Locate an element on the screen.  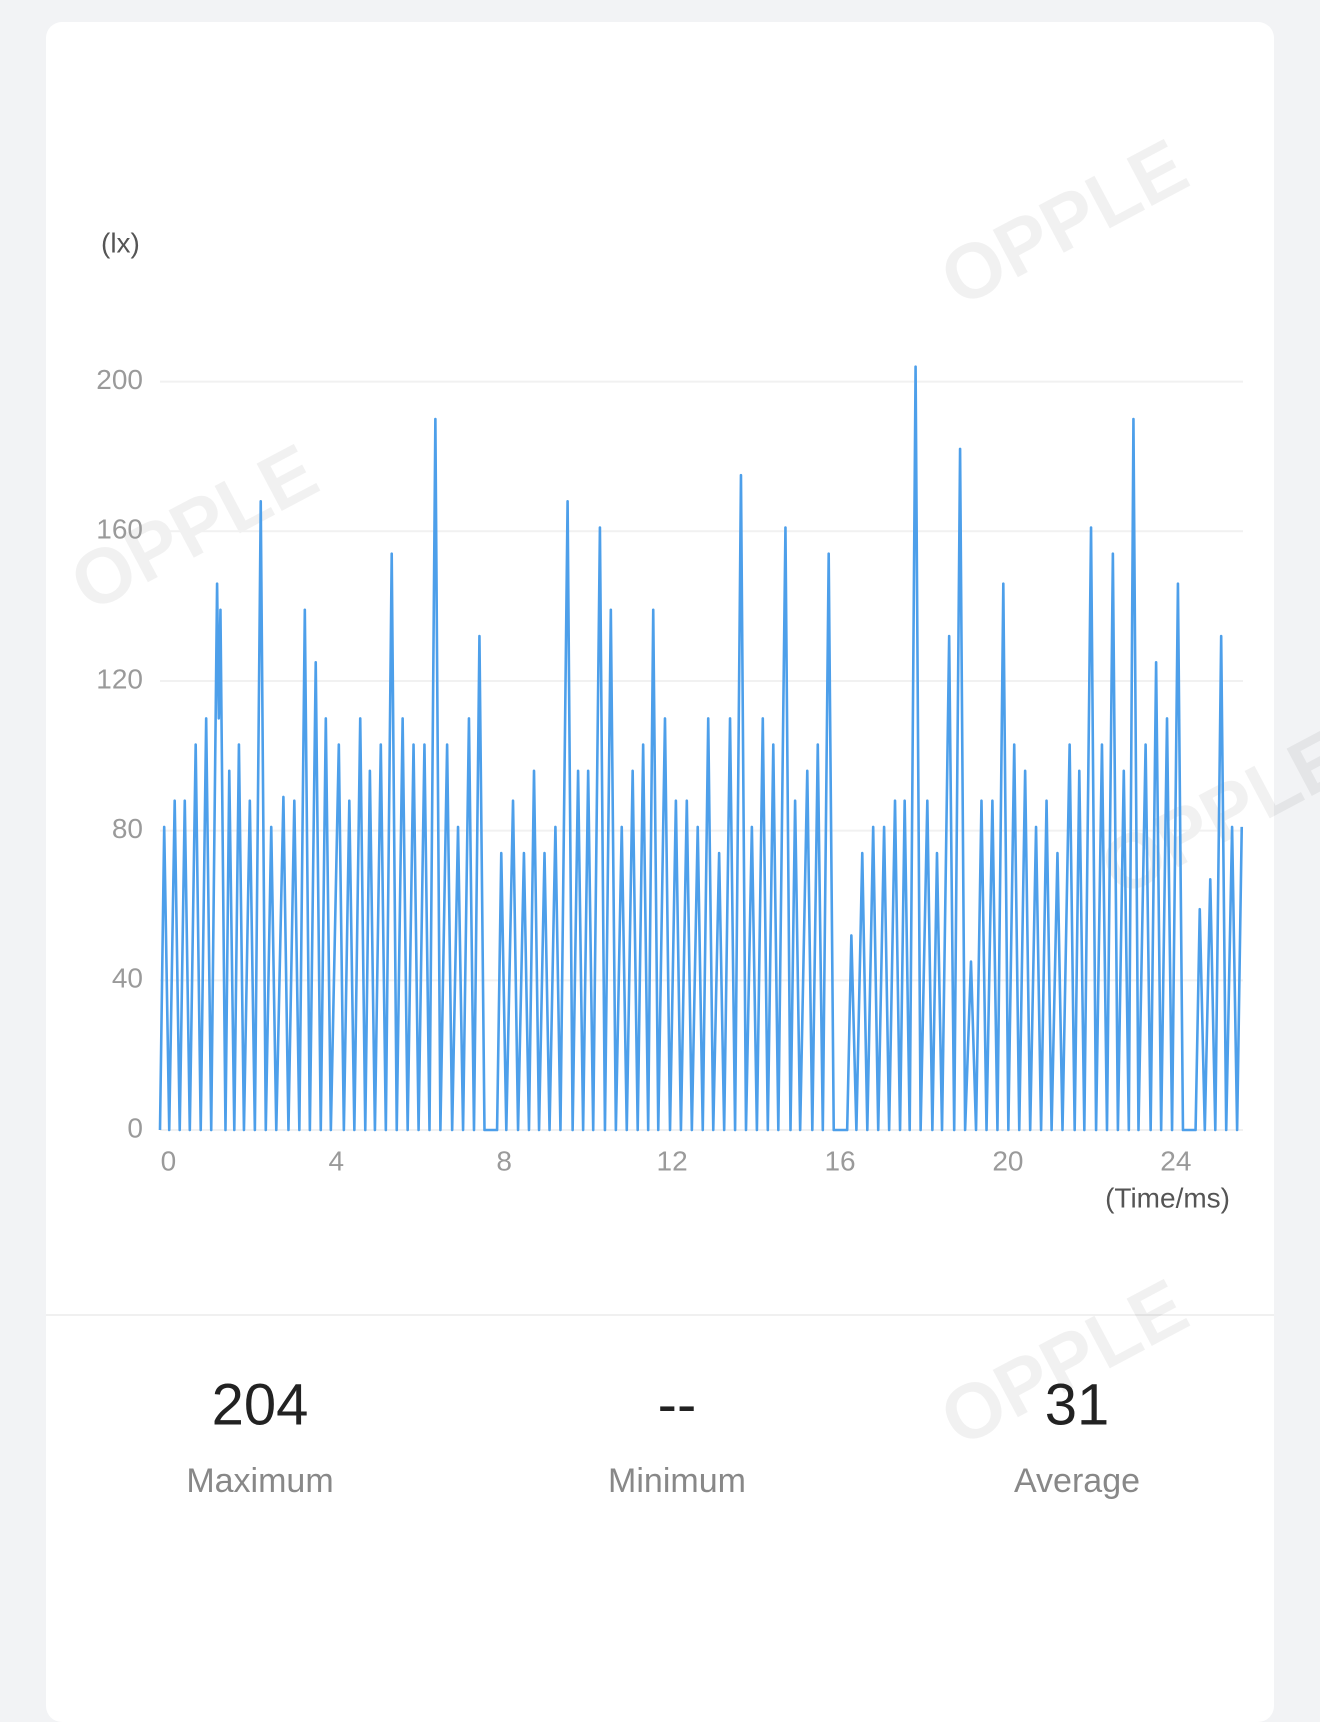
y-tick-label: 0 is located at coordinates (135, 1127).